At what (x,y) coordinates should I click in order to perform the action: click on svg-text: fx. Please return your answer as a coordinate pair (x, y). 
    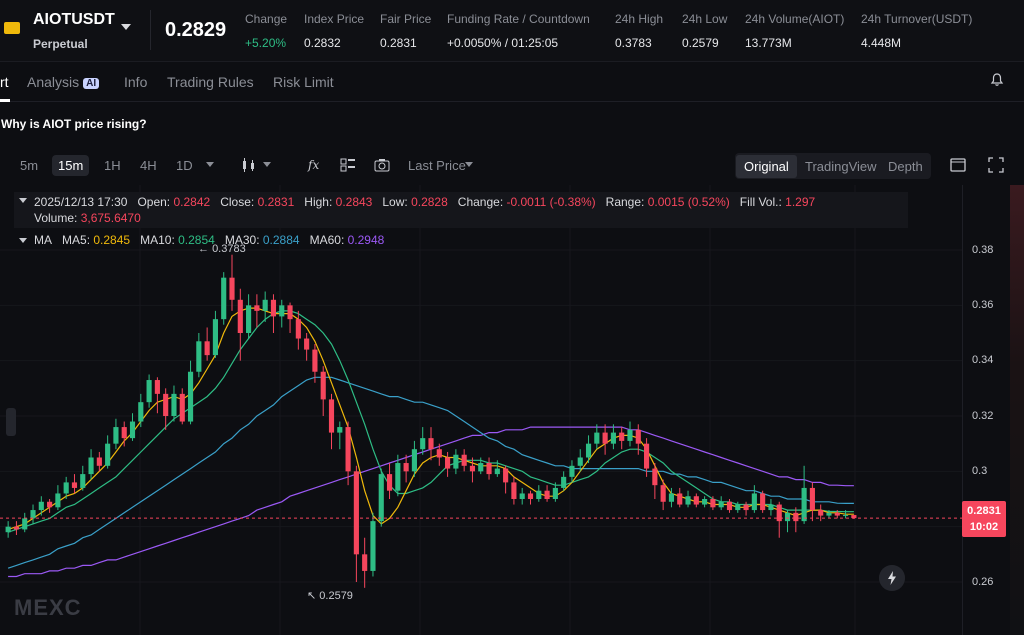
    Looking at the image, I should click on (313, 165).